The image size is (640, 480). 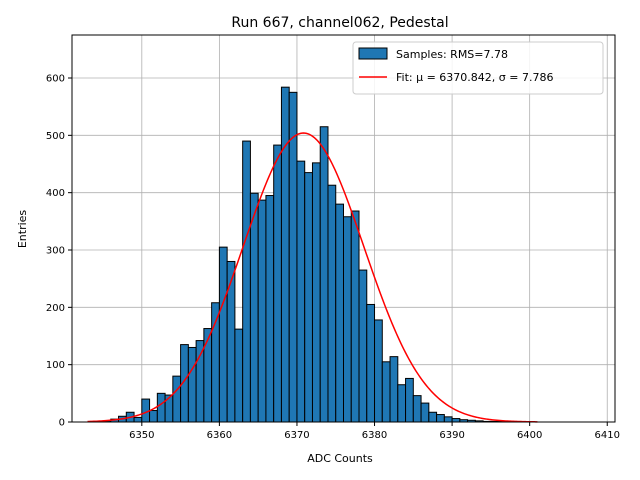 What do you see at coordinates (62, 423) in the screenshot?
I see `y-tick-label: 0` at bounding box center [62, 423].